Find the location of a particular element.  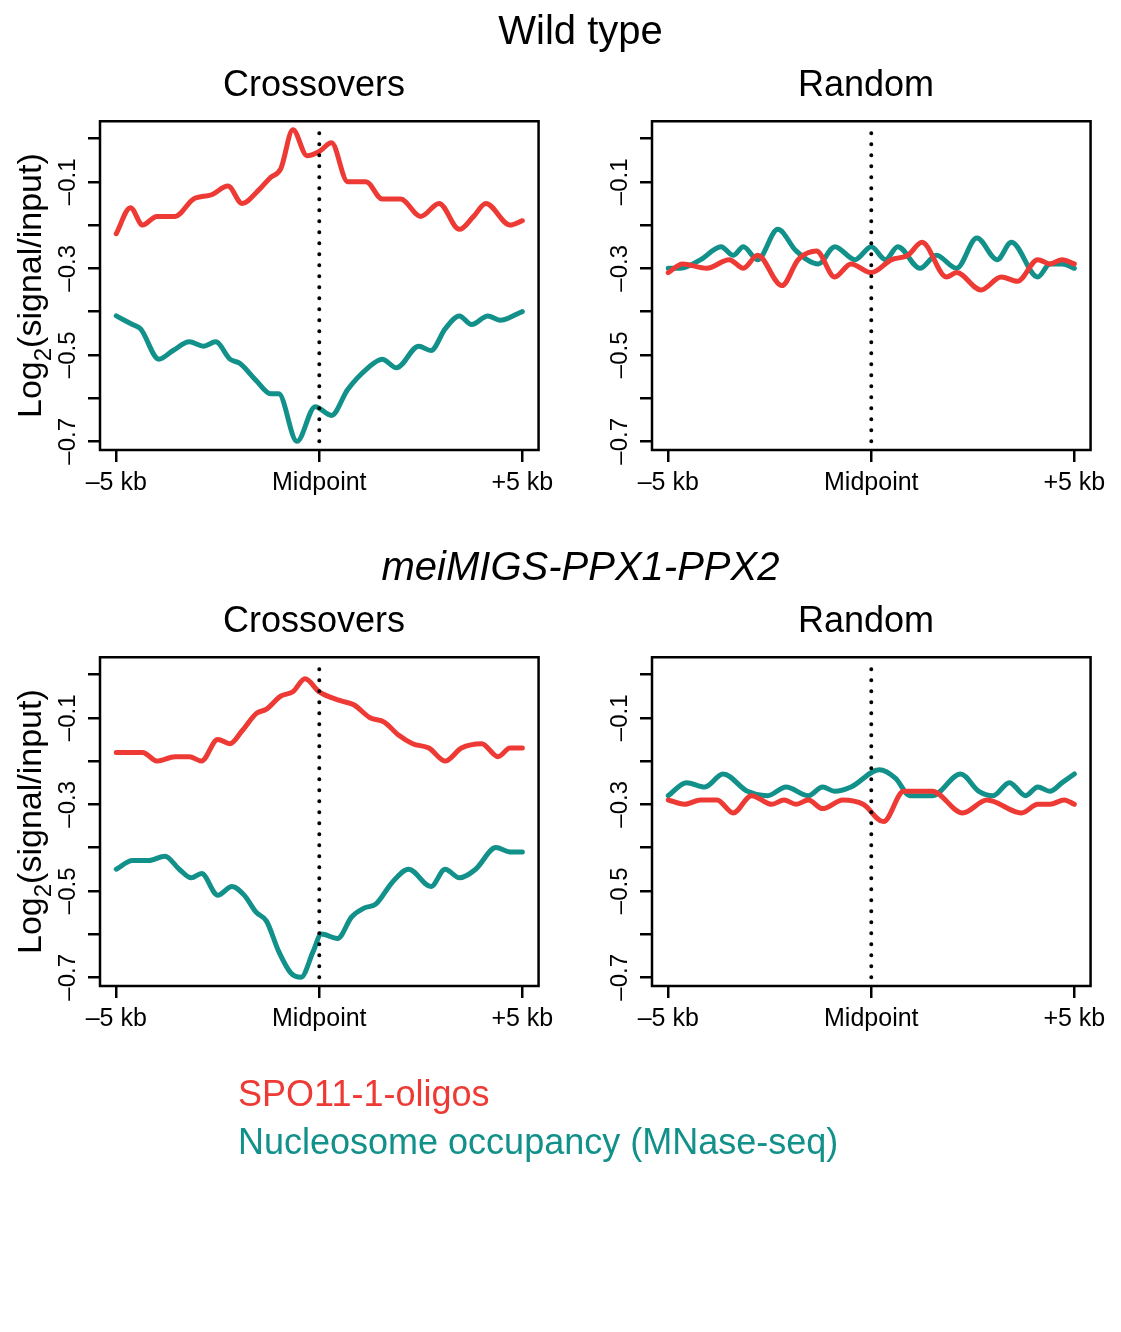

text: meiMIGS-PPX1-PPX2 is located at coordinates (580, 566).